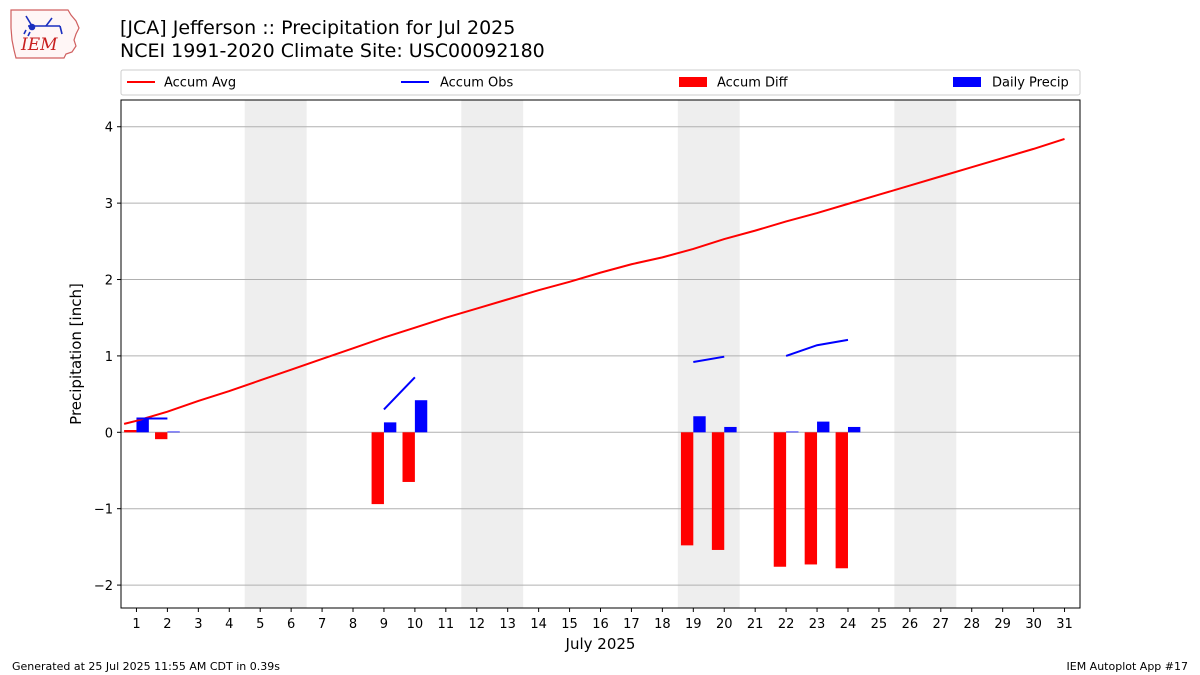 The width and height of the screenshot is (1200, 675). What do you see at coordinates (971, 624) in the screenshot?
I see `x-tick-label: 28` at bounding box center [971, 624].